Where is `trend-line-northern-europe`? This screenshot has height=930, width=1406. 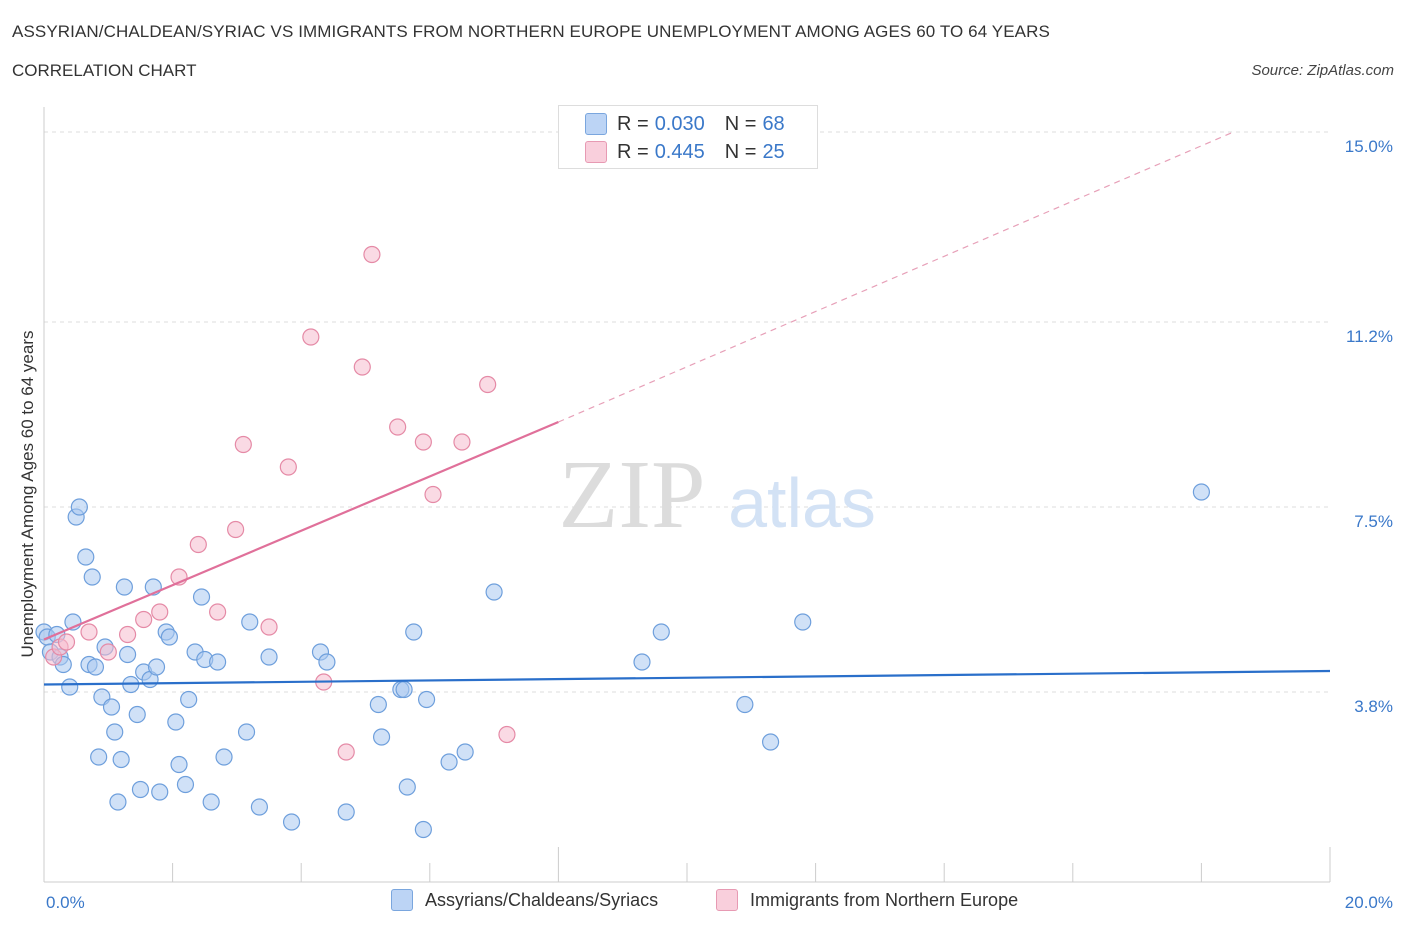 trend-line-northern-europe is located at coordinates (301, 530).